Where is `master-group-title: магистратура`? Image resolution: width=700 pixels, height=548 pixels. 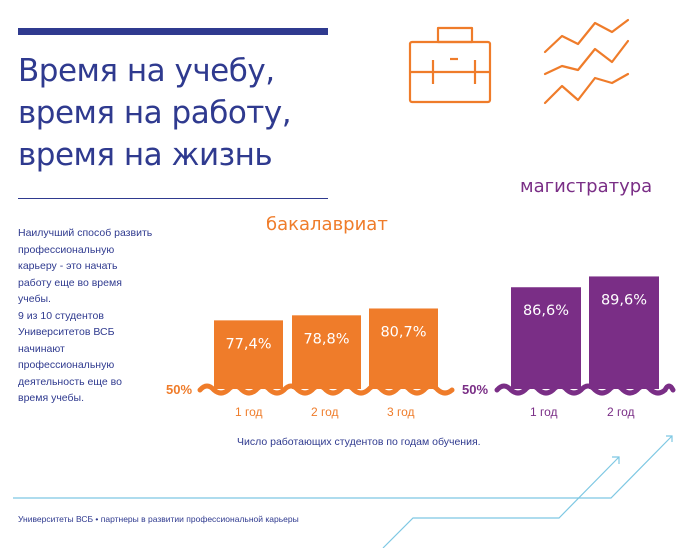
master-group-title: магистратура is located at coordinates (586, 186).